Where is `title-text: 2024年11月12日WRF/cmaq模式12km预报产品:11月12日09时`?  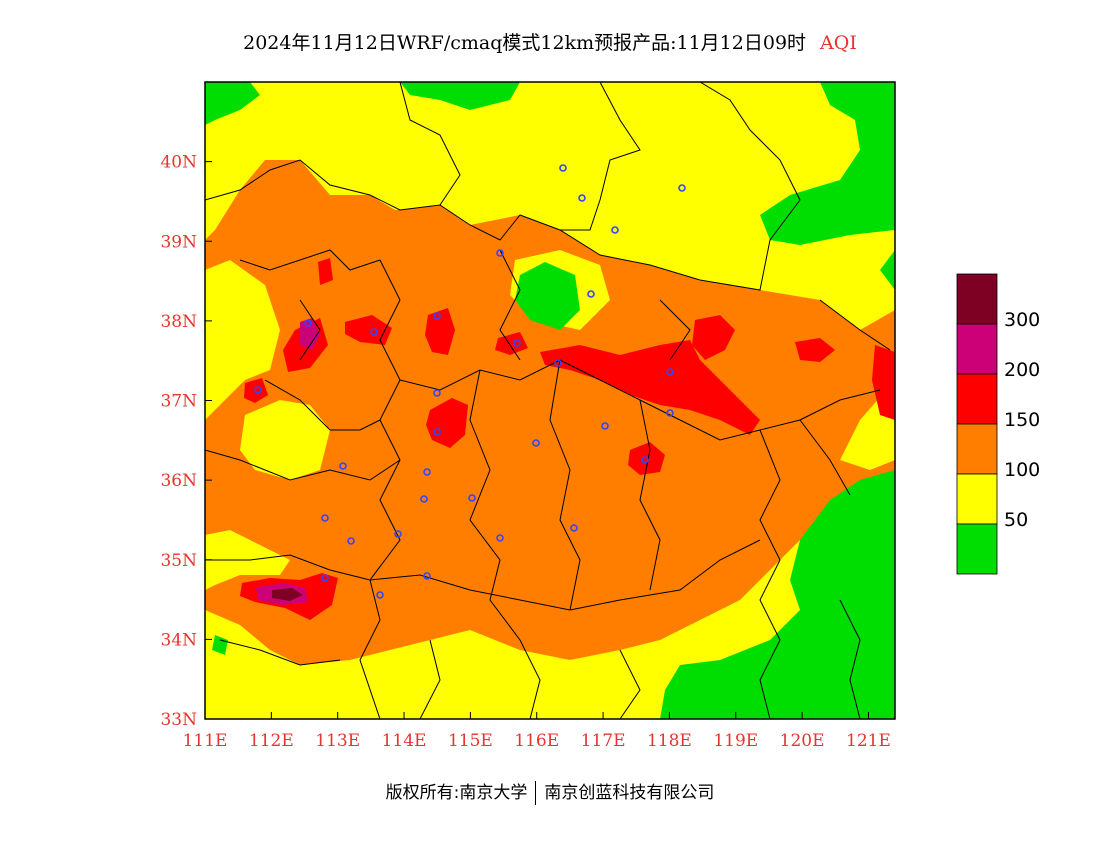 title-text: 2024年11月12日WRF/cmaq模式12km预报产品:11月12日09时 is located at coordinates (525, 43).